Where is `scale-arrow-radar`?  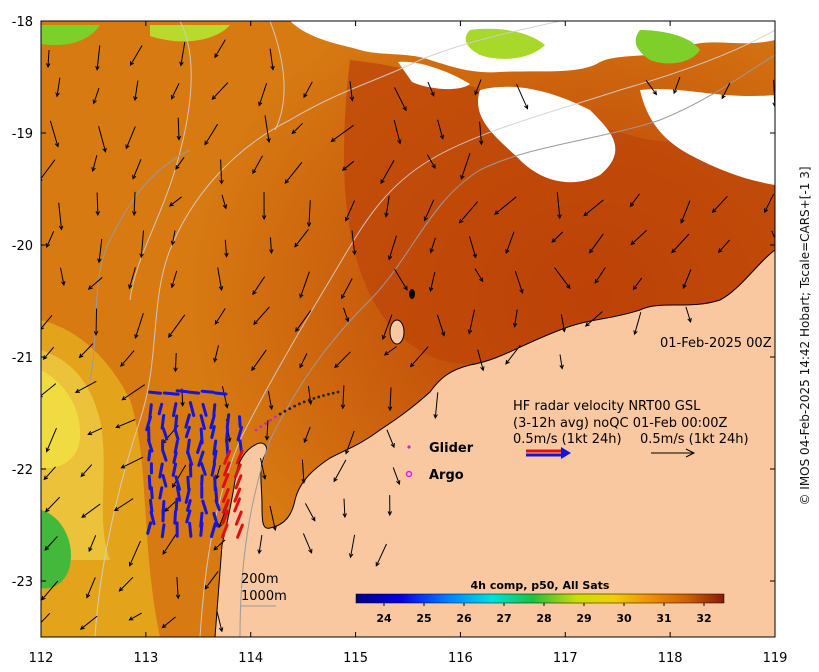 scale-arrow-radar is located at coordinates (548, 453).